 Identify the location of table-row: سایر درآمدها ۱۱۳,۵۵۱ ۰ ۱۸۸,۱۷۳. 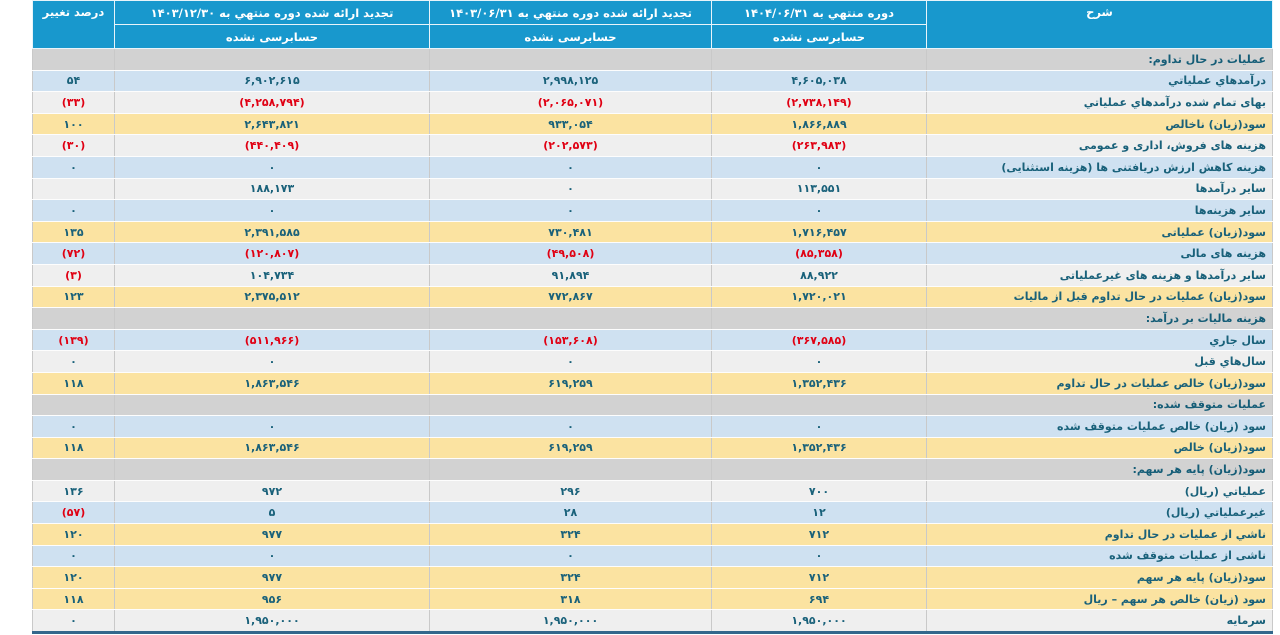
(652, 189).